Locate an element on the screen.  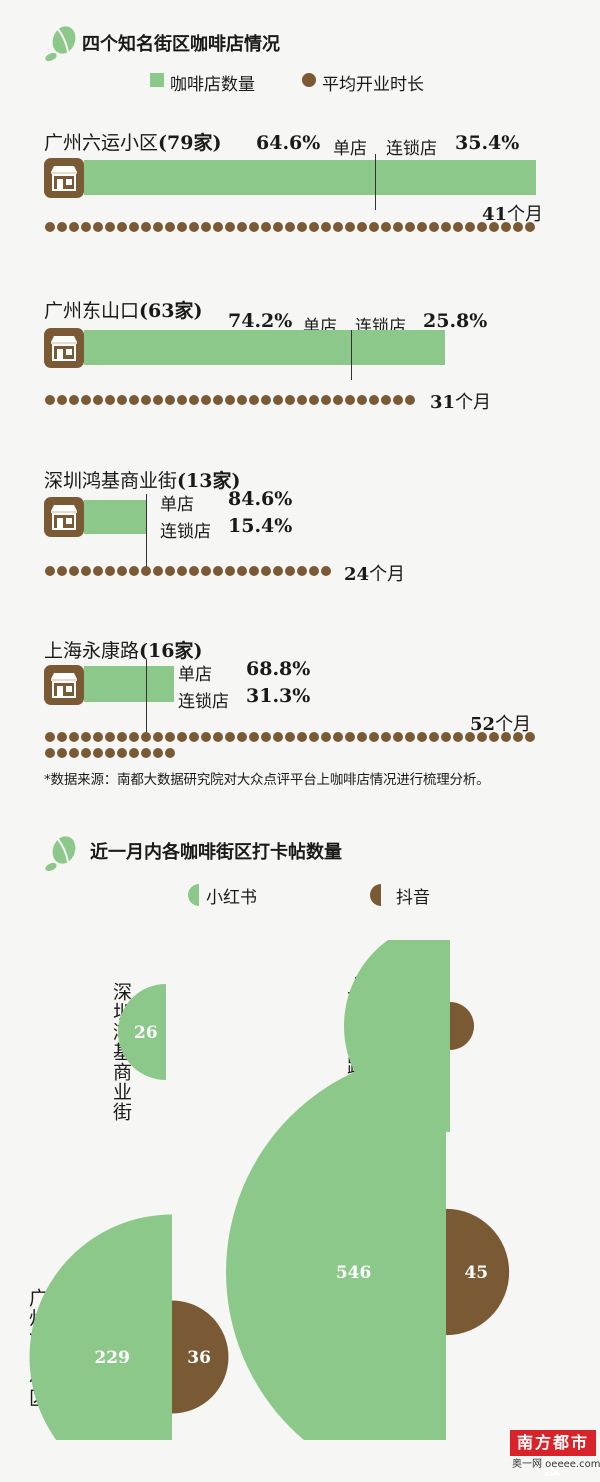
legend-duration-dot is located at coordinates (309, 80).